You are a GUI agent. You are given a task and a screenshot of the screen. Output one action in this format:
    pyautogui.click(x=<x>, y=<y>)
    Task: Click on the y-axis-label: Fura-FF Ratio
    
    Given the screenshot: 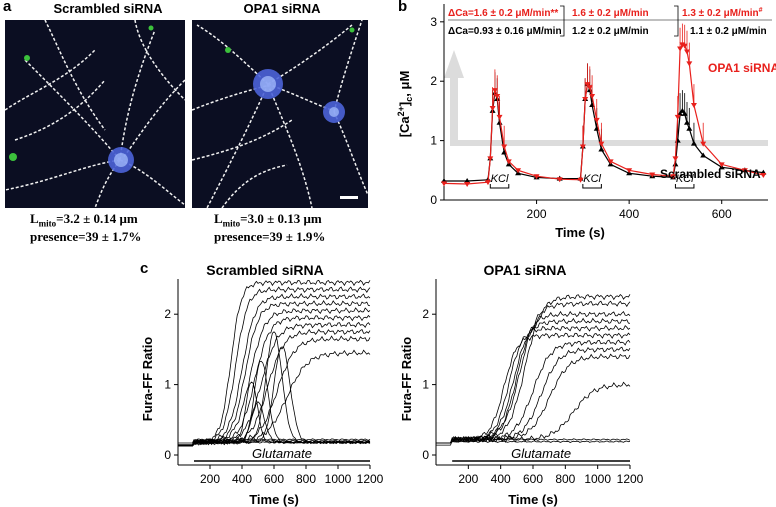 What is the action you would take?
    pyautogui.click(x=147, y=379)
    